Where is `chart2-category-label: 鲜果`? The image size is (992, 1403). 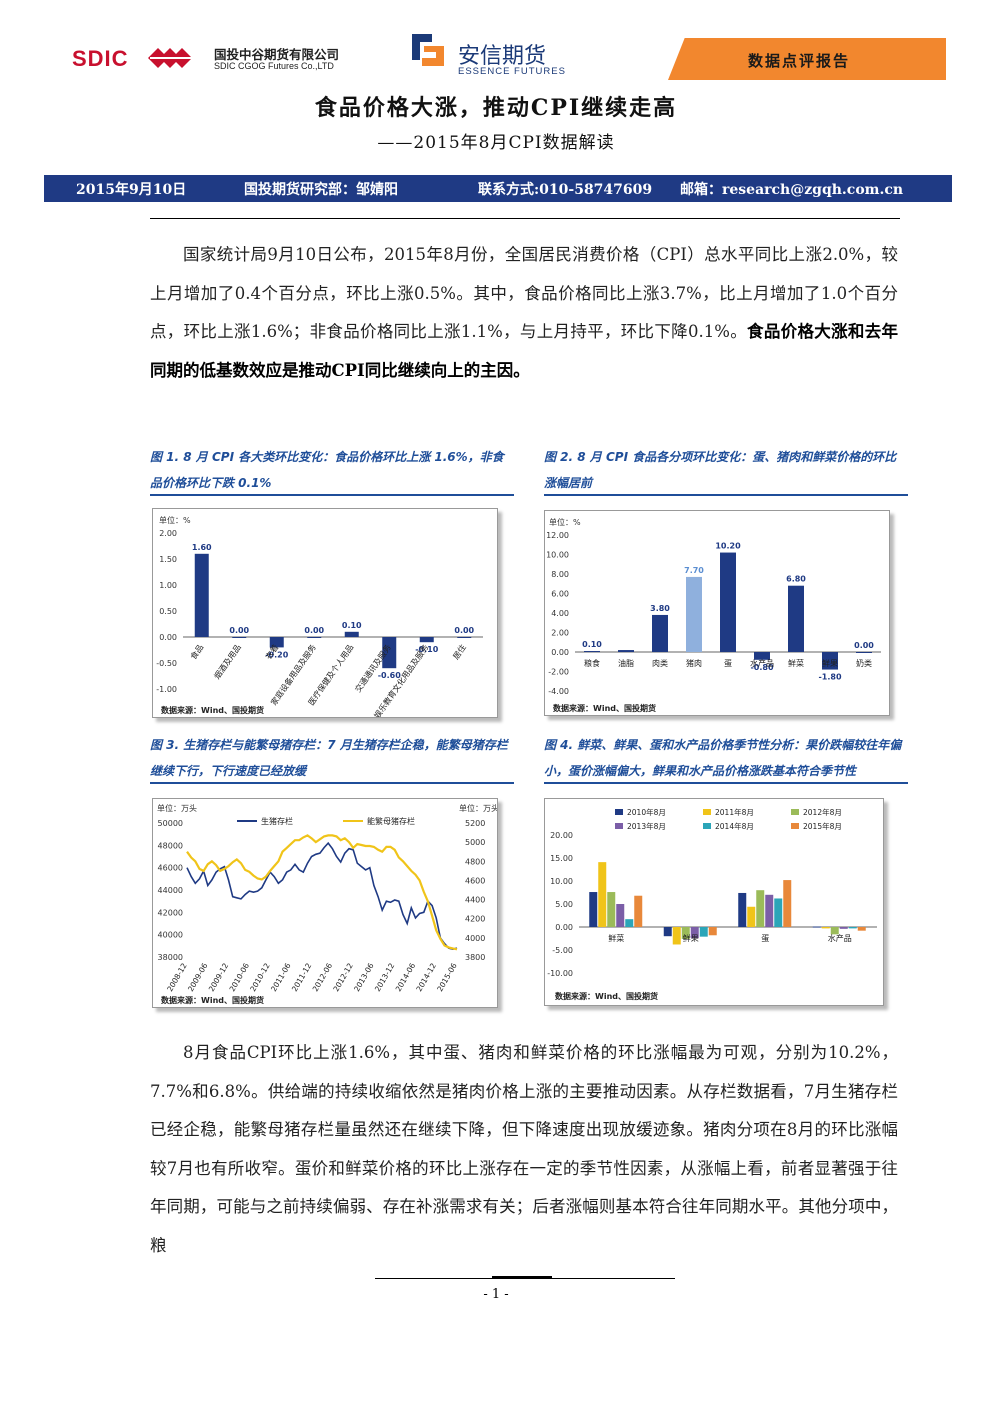
chart2-category-label: 鲜果 is located at coordinates (830, 663).